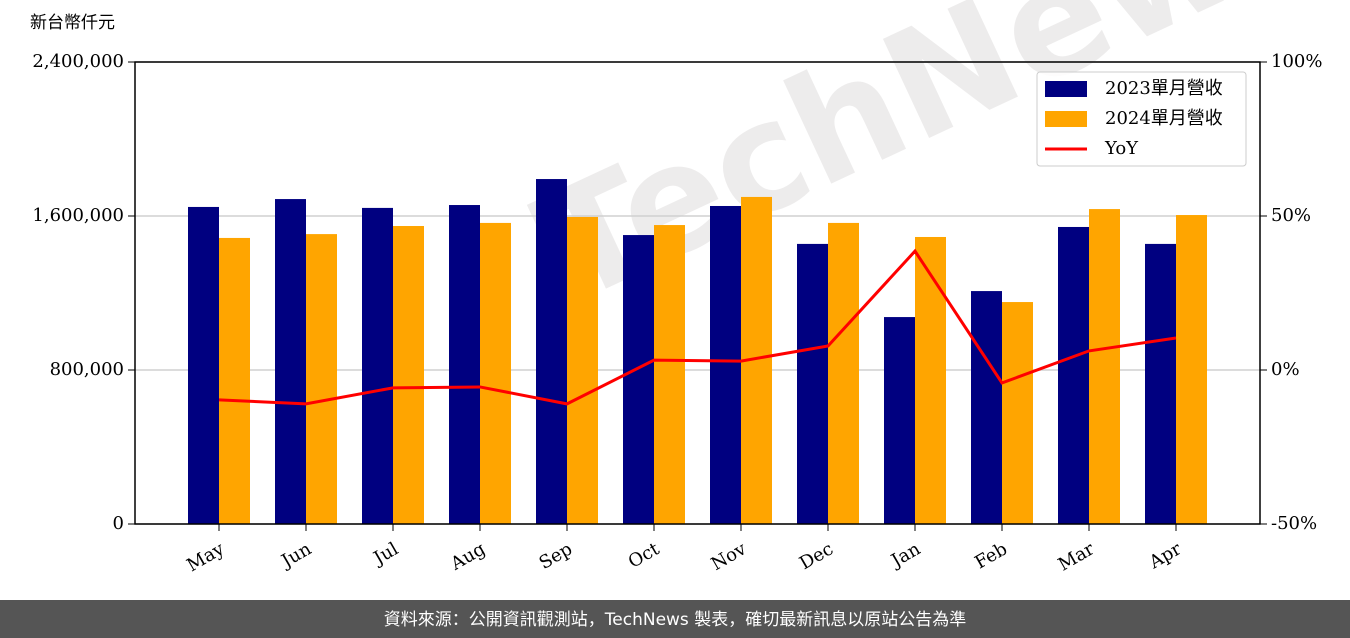  Describe the element at coordinates (78, 61) in the screenshot. I see `y-tick-label: 2,400,000` at that location.